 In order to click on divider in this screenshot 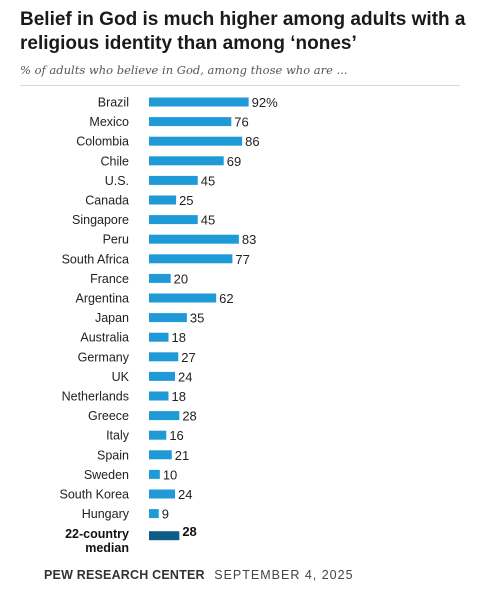, I will do `click(240, 85)`.